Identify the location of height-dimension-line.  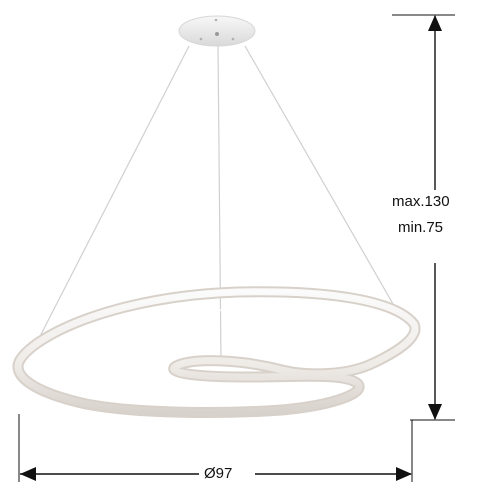
(423, 217).